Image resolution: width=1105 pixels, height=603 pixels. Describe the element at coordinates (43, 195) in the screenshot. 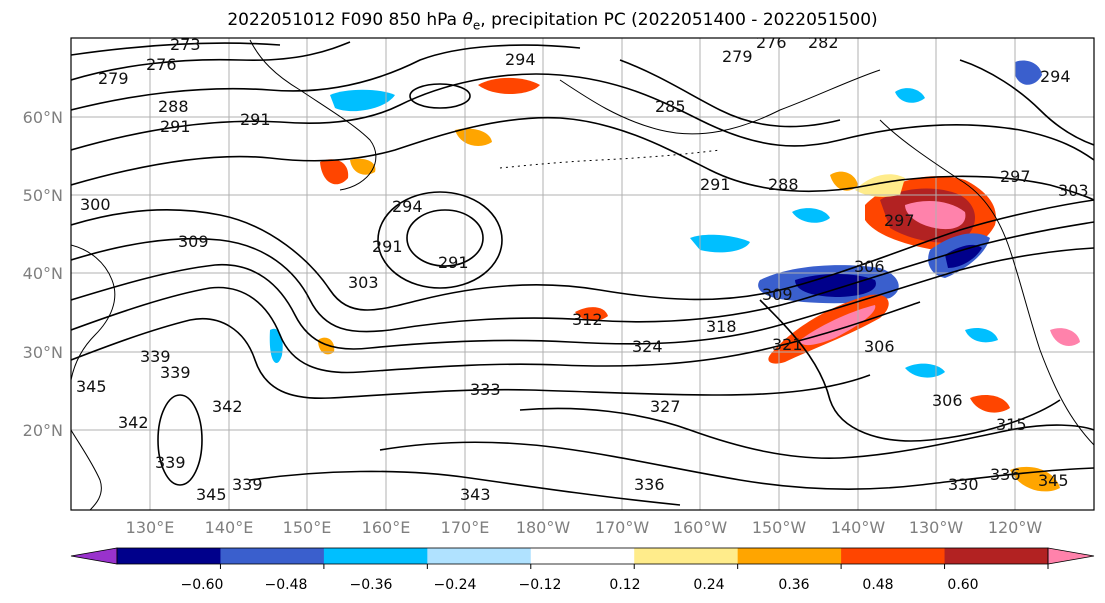

I see `latitude-label: 50°N` at that location.